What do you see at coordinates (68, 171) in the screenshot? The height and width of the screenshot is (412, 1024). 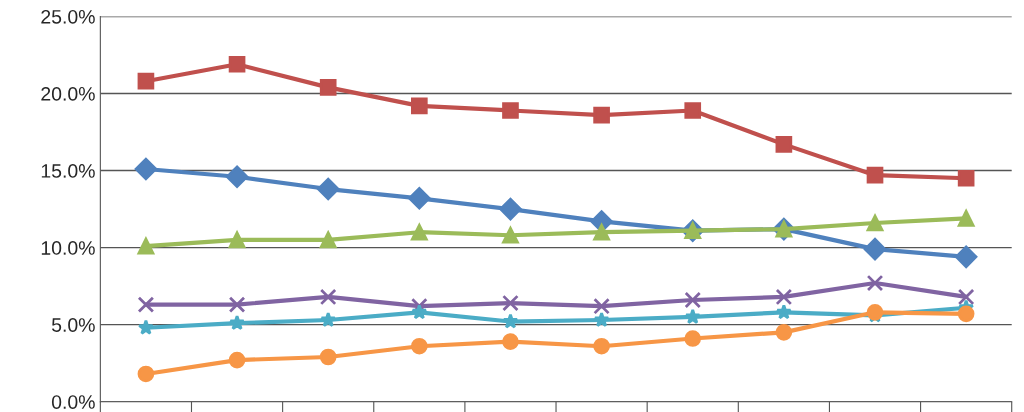 I see `y-tick-label: 15.0%` at bounding box center [68, 171].